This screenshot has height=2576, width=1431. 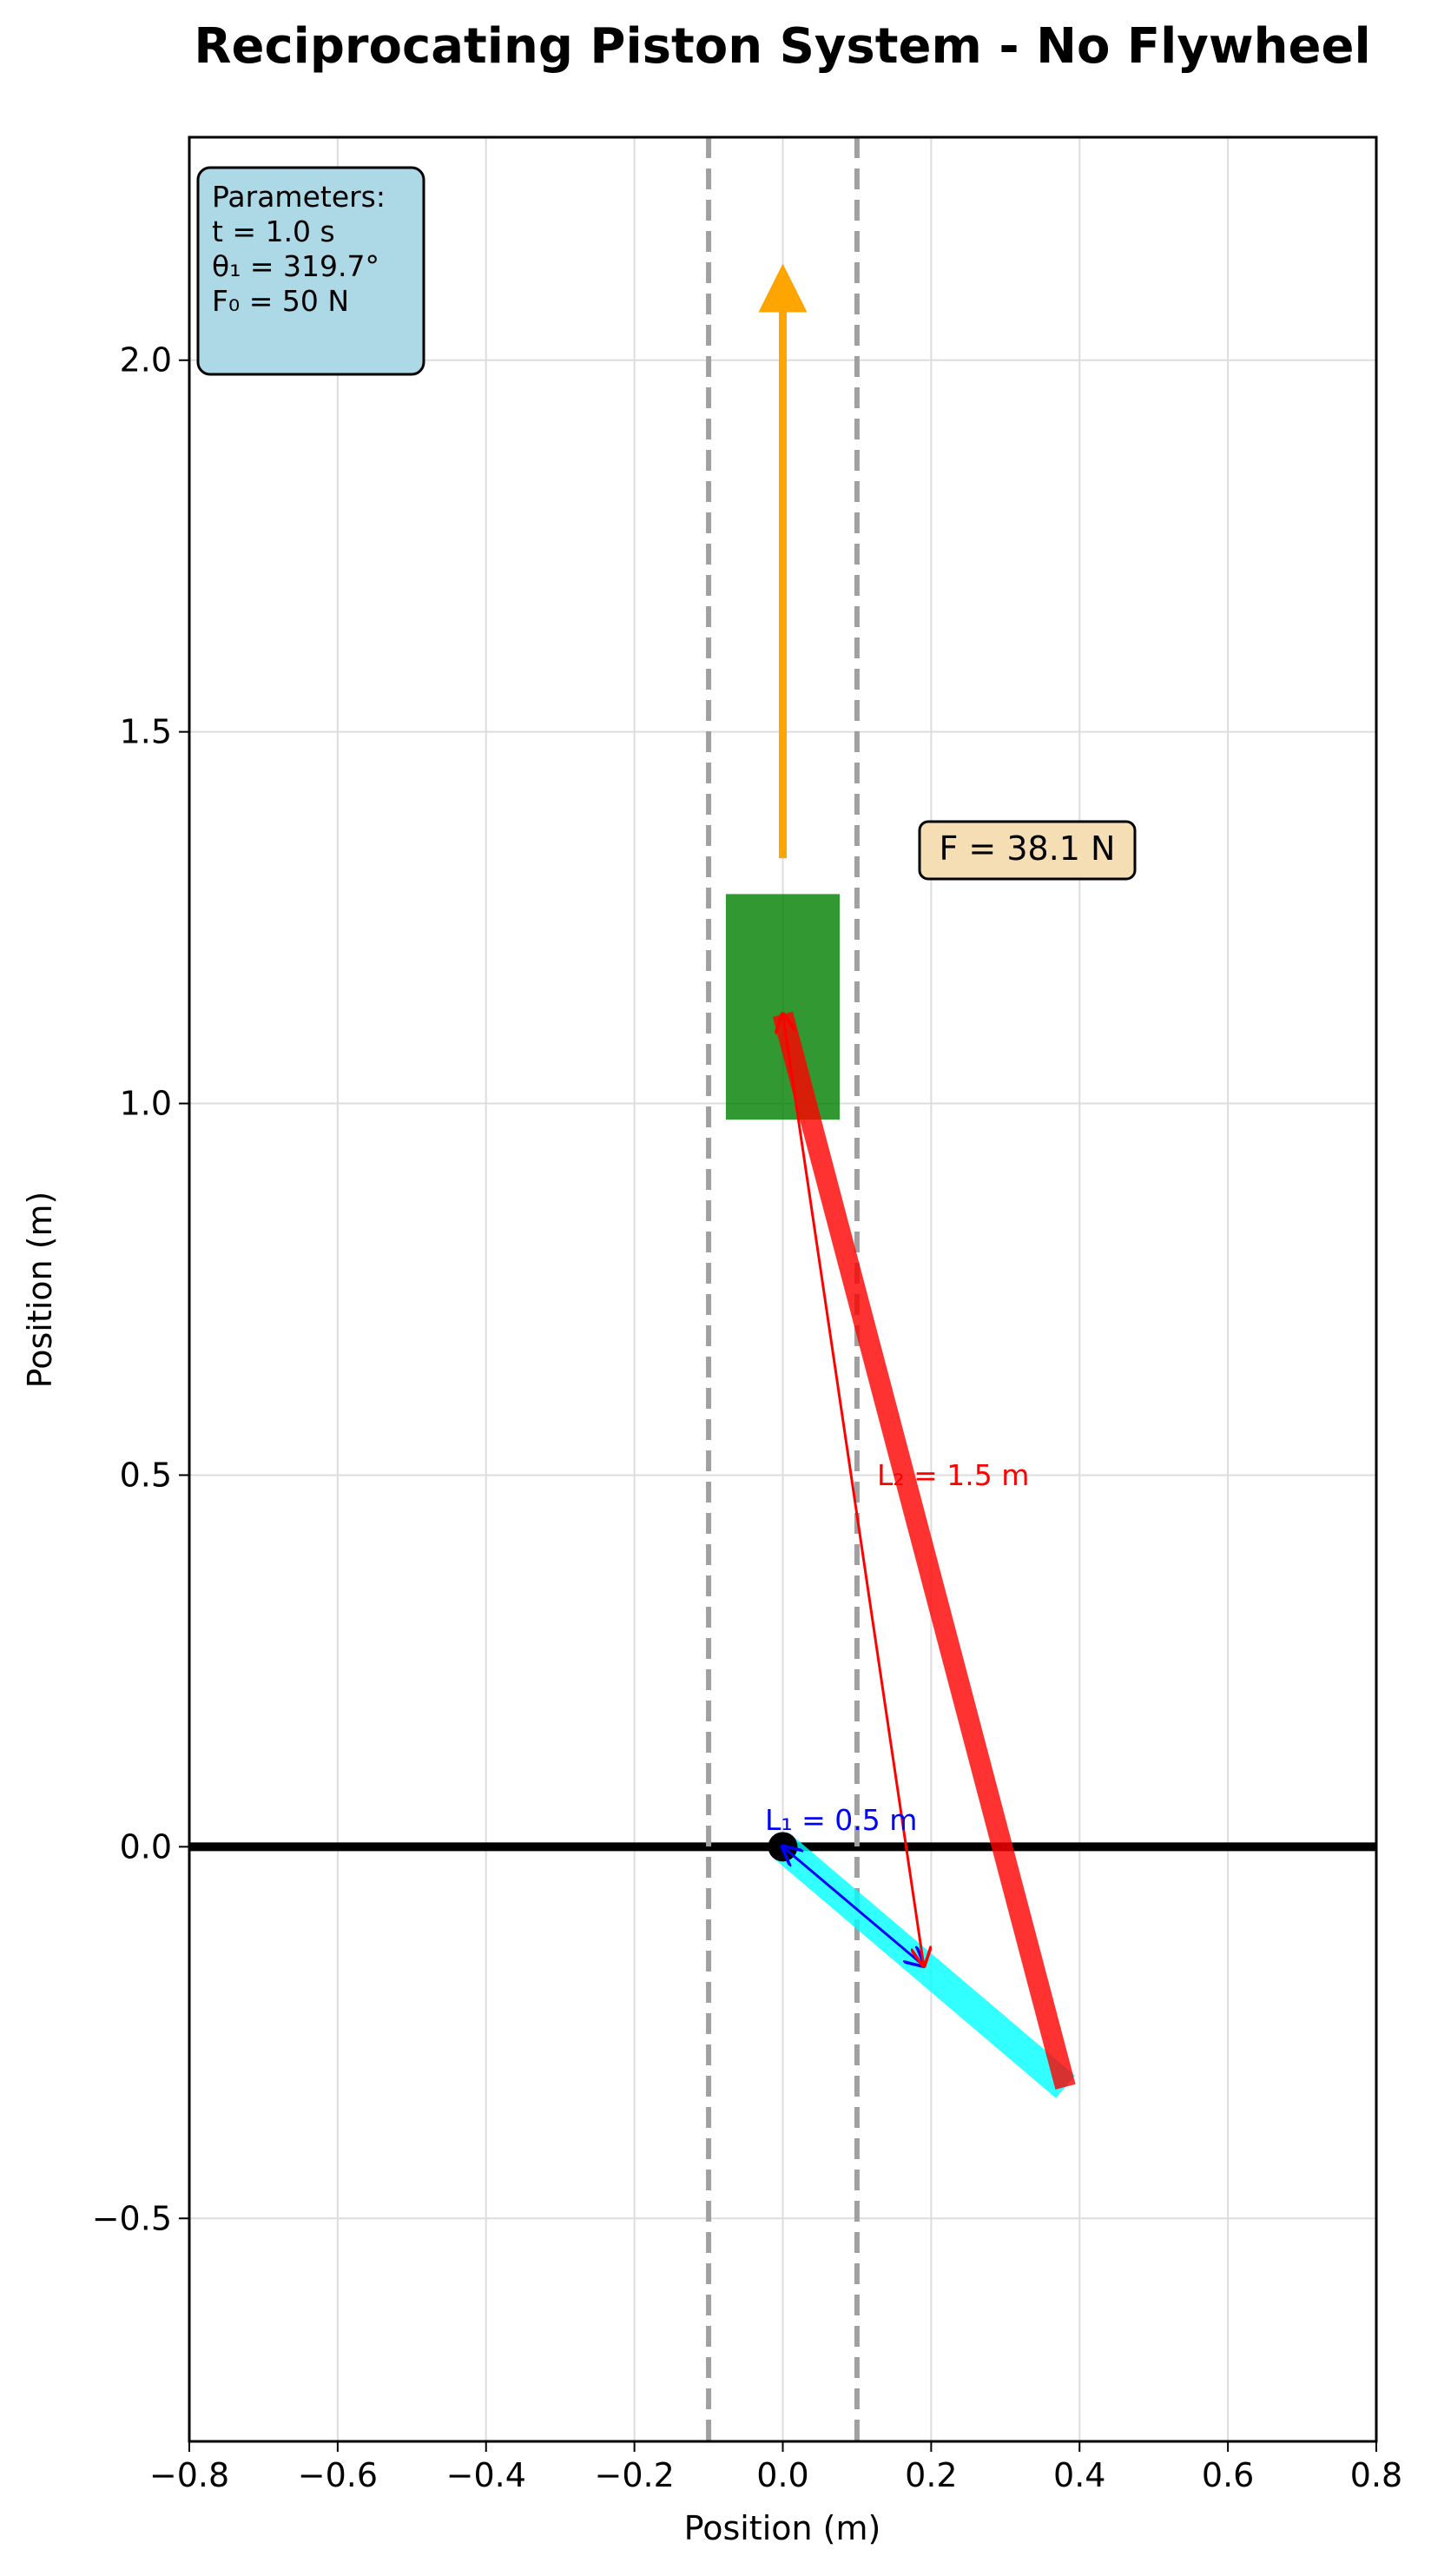 What do you see at coordinates (273, 231) in the screenshot?
I see `parameter-time: t = 1.0 s` at bounding box center [273, 231].